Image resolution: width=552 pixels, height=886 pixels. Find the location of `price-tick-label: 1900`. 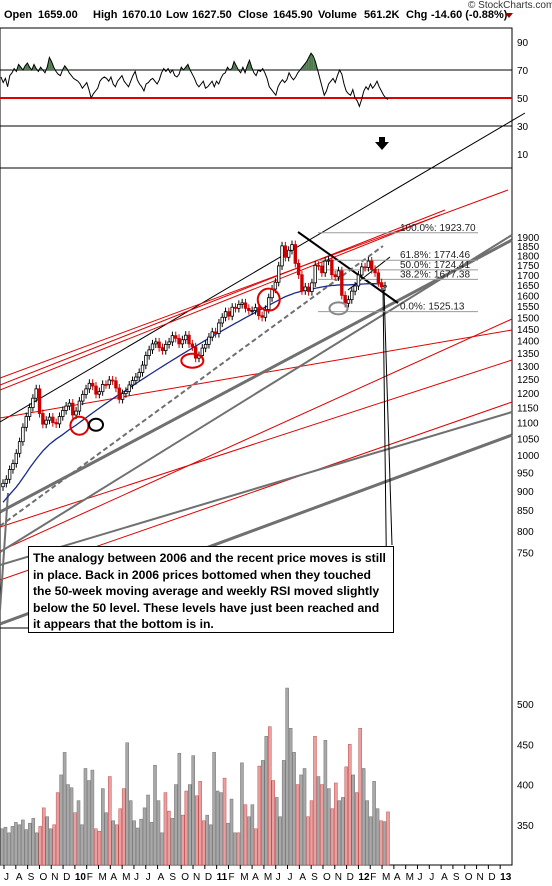

price-tick-label: 1900 is located at coordinates (528, 238).